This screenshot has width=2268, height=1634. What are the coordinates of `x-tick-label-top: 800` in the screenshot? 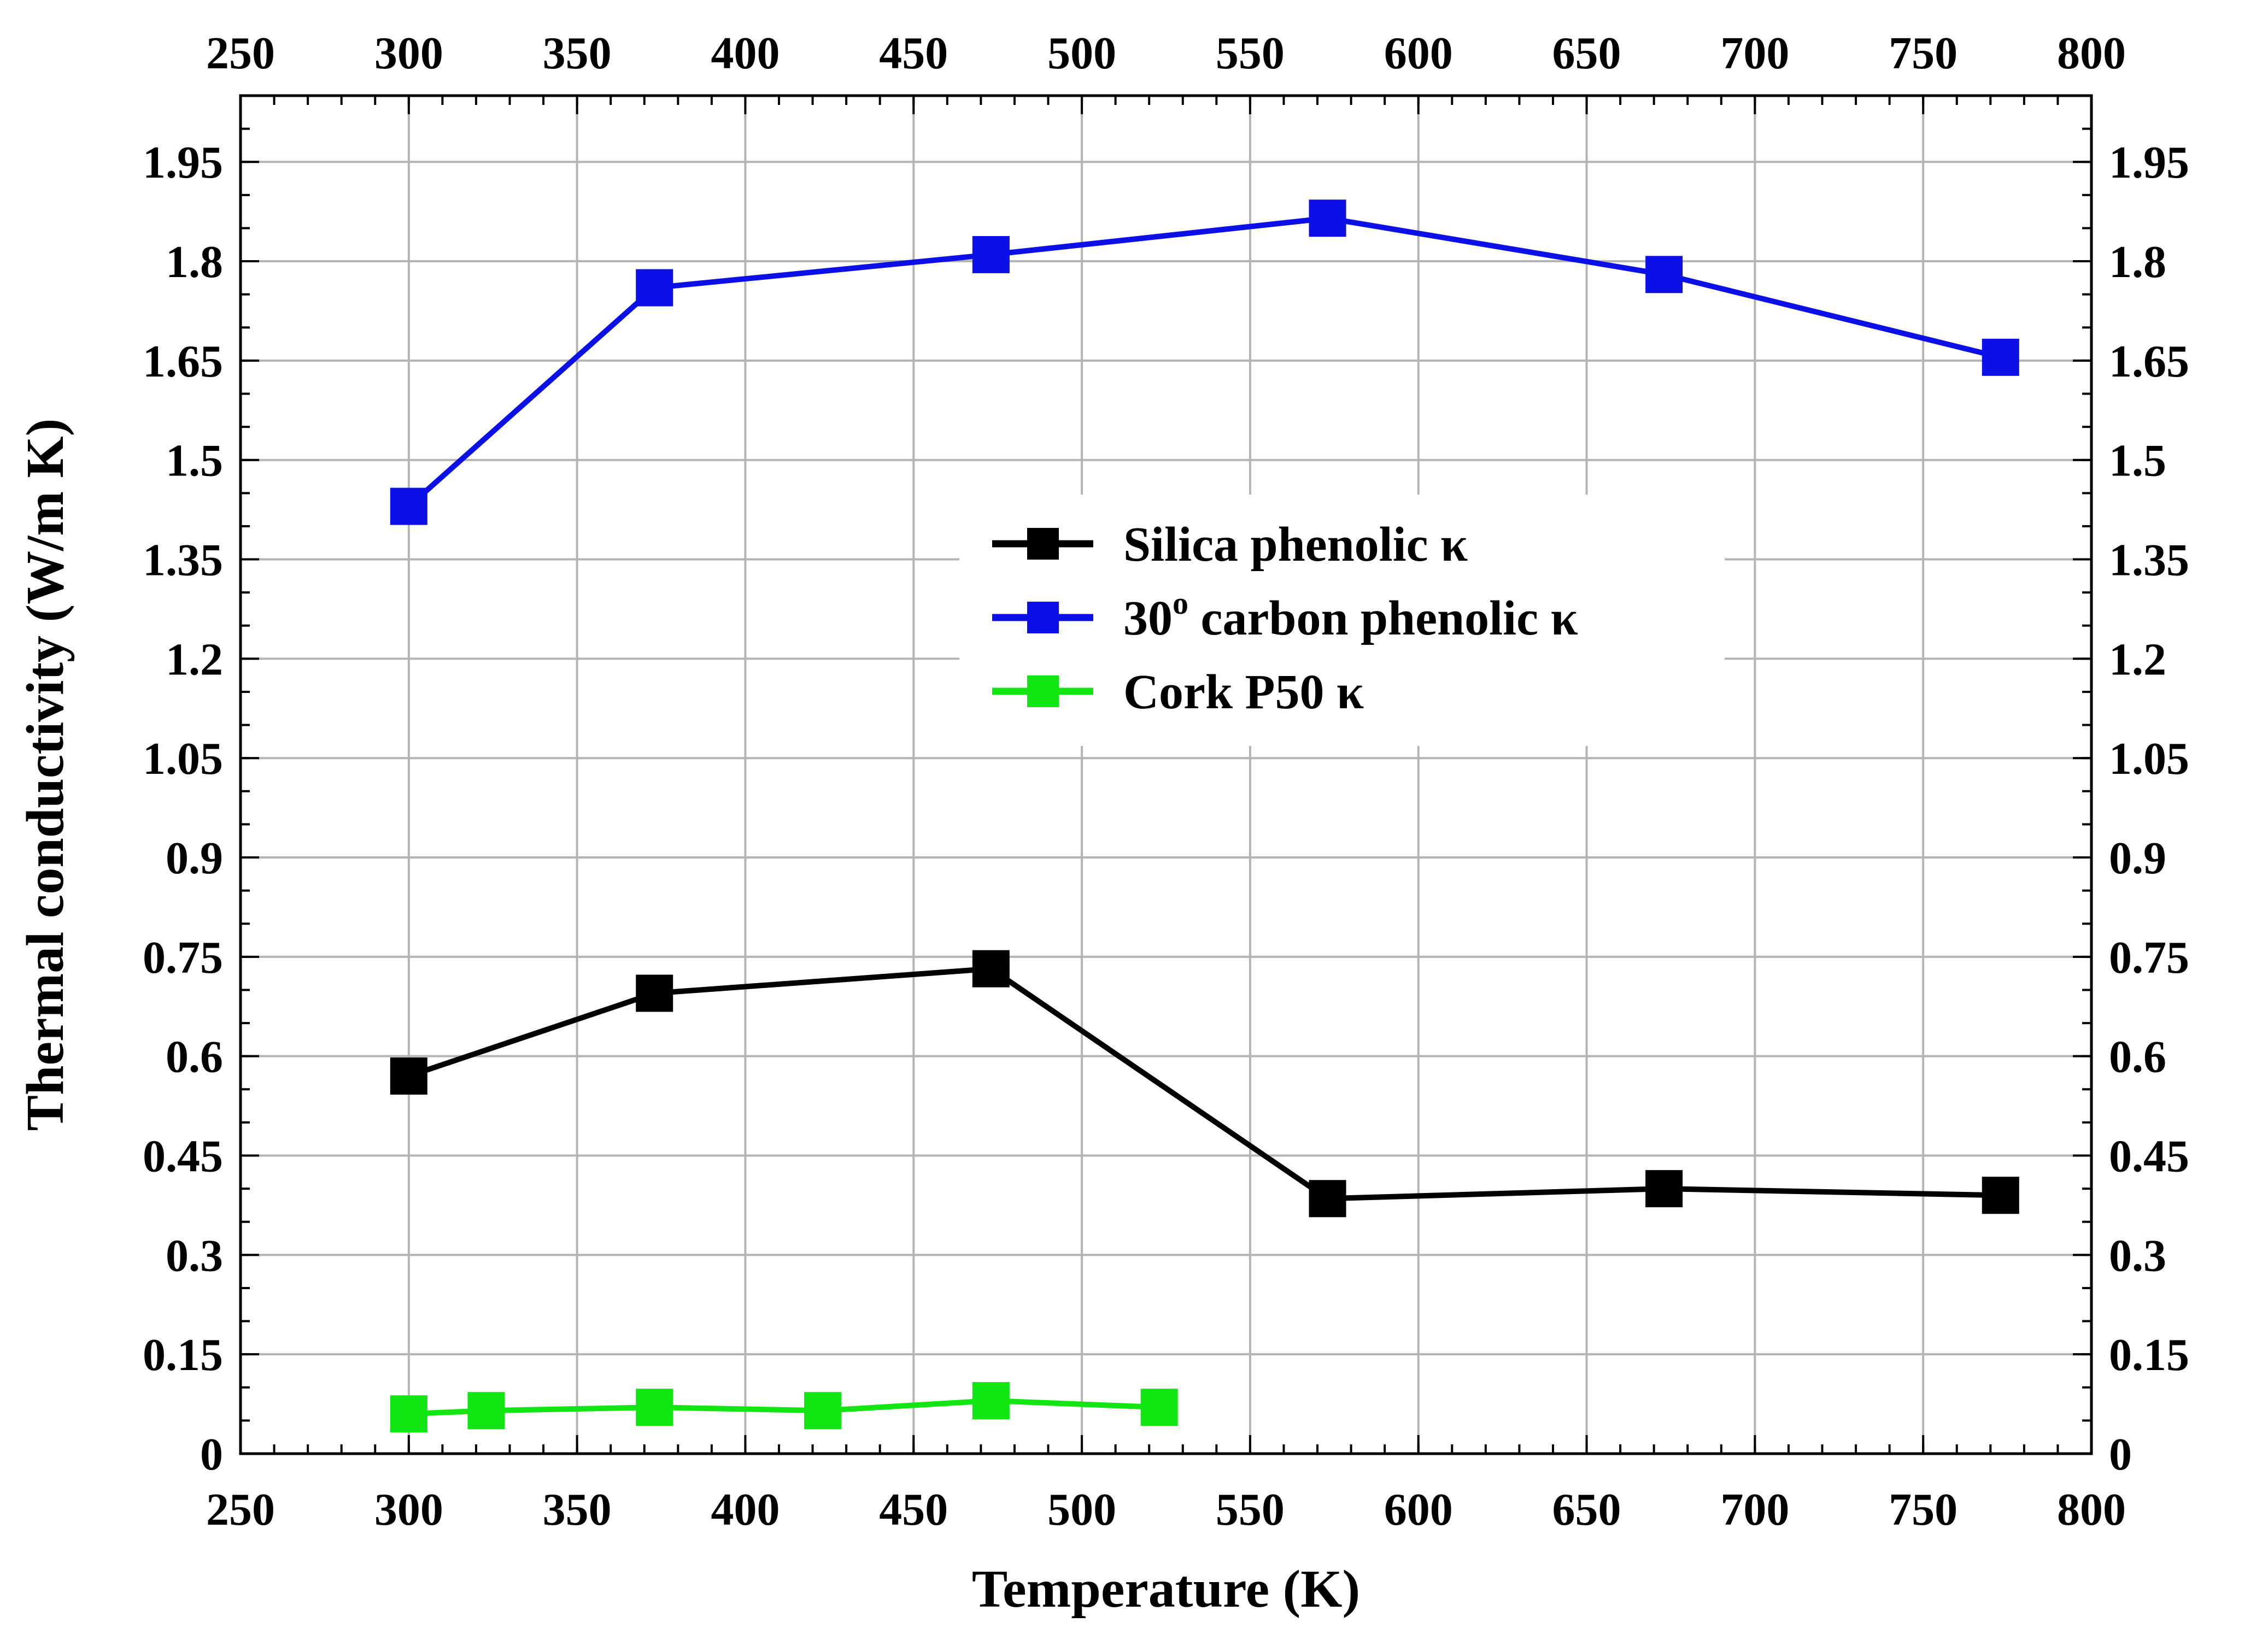 It's located at (2091, 53).